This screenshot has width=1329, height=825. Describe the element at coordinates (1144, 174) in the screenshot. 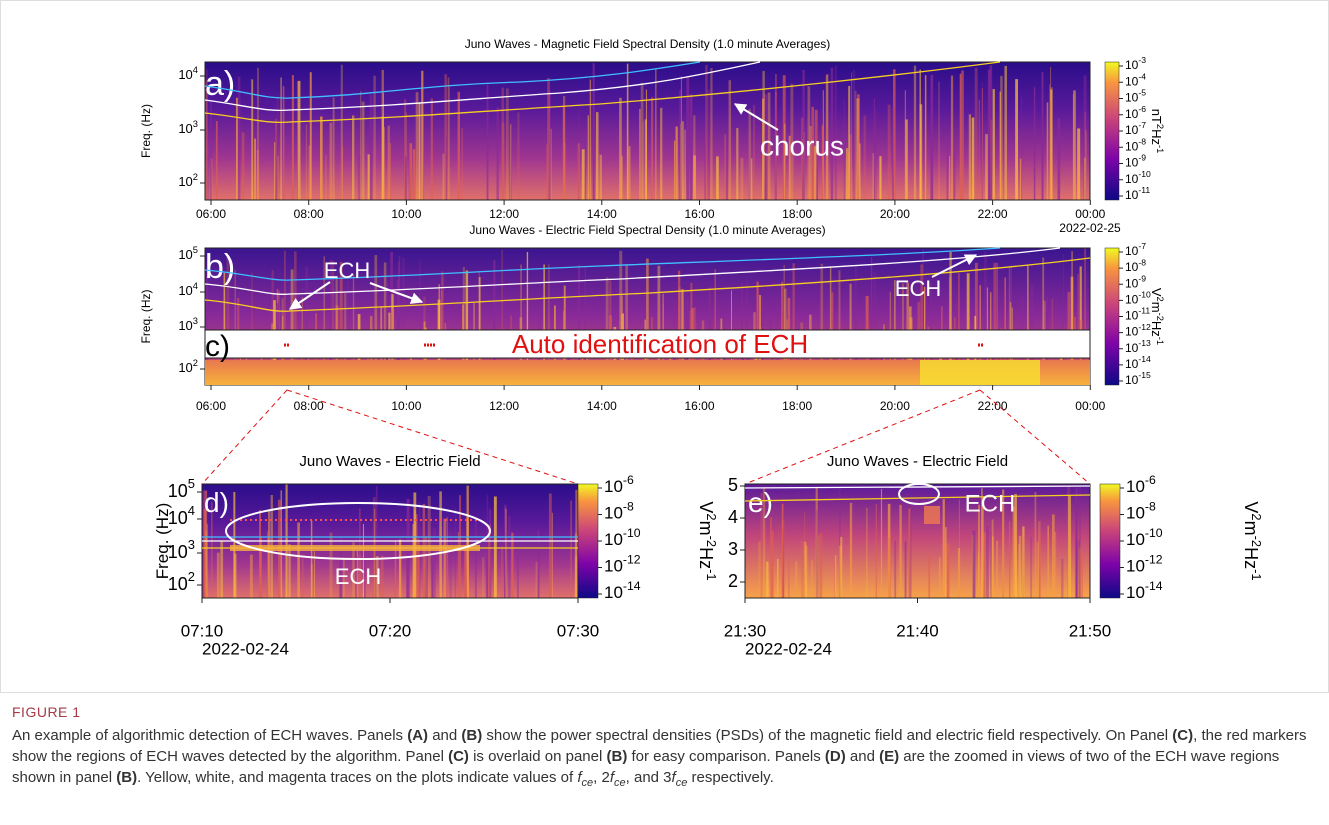

I see `tick-exponent: -10` at that location.